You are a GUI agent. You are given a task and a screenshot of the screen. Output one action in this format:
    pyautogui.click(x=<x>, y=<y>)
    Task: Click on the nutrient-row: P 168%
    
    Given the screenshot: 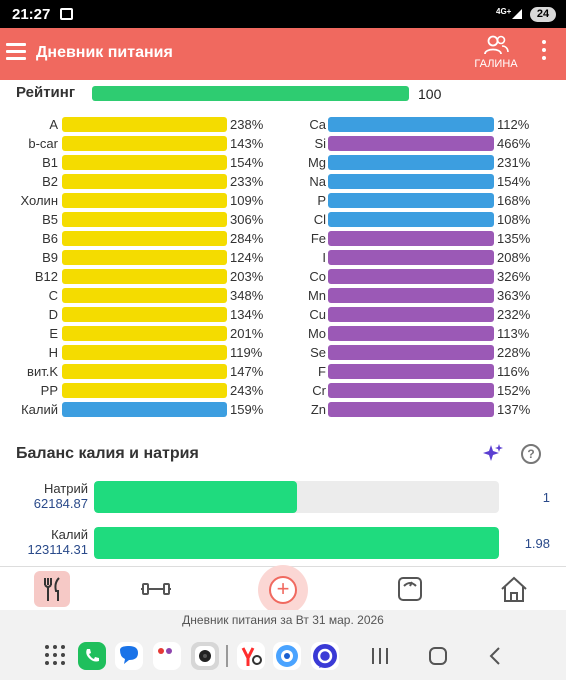 What is the action you would take?
    pyautogui.click(x=424, y=200)
    